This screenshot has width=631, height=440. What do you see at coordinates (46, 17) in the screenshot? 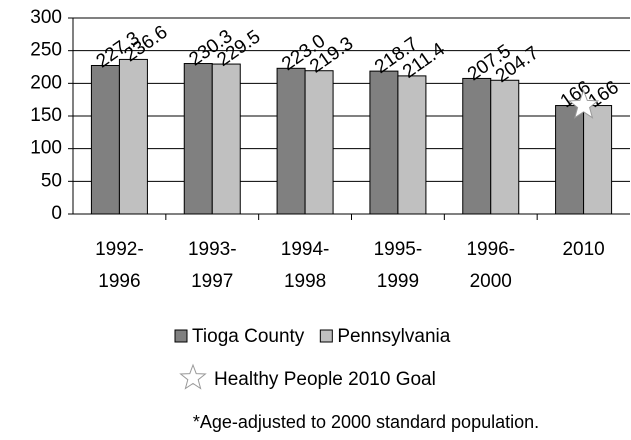
I see `y-tick-label: 300` at bounding box center [46, 17].